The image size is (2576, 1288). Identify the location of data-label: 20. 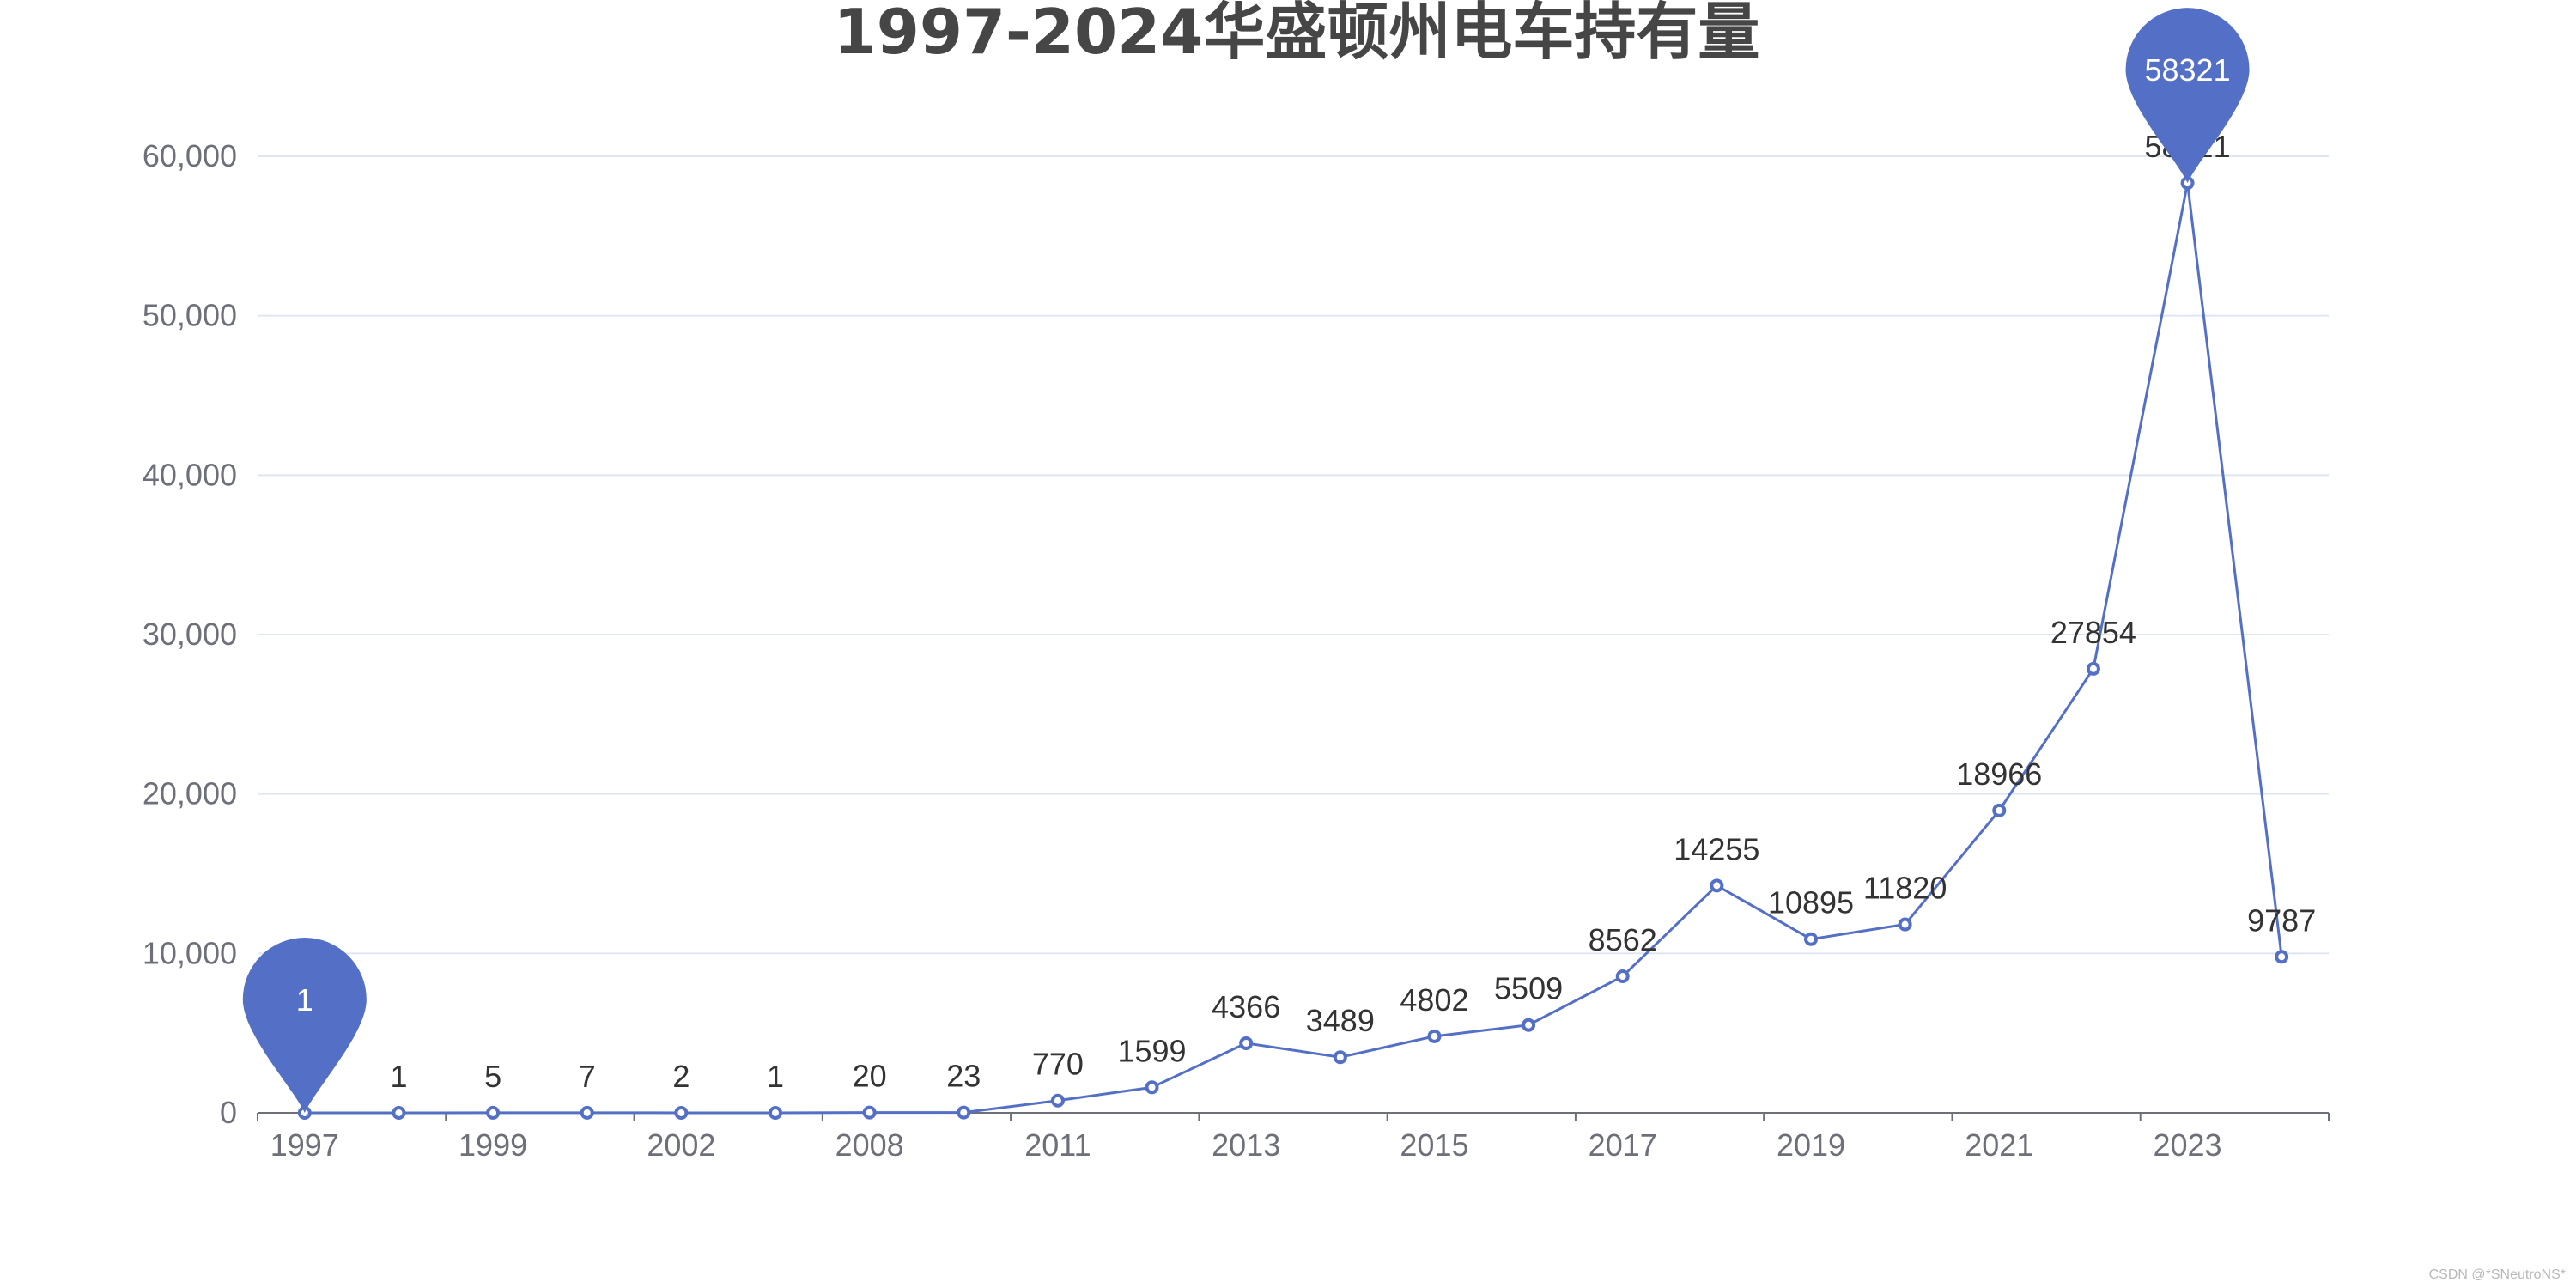
(870, 1076).